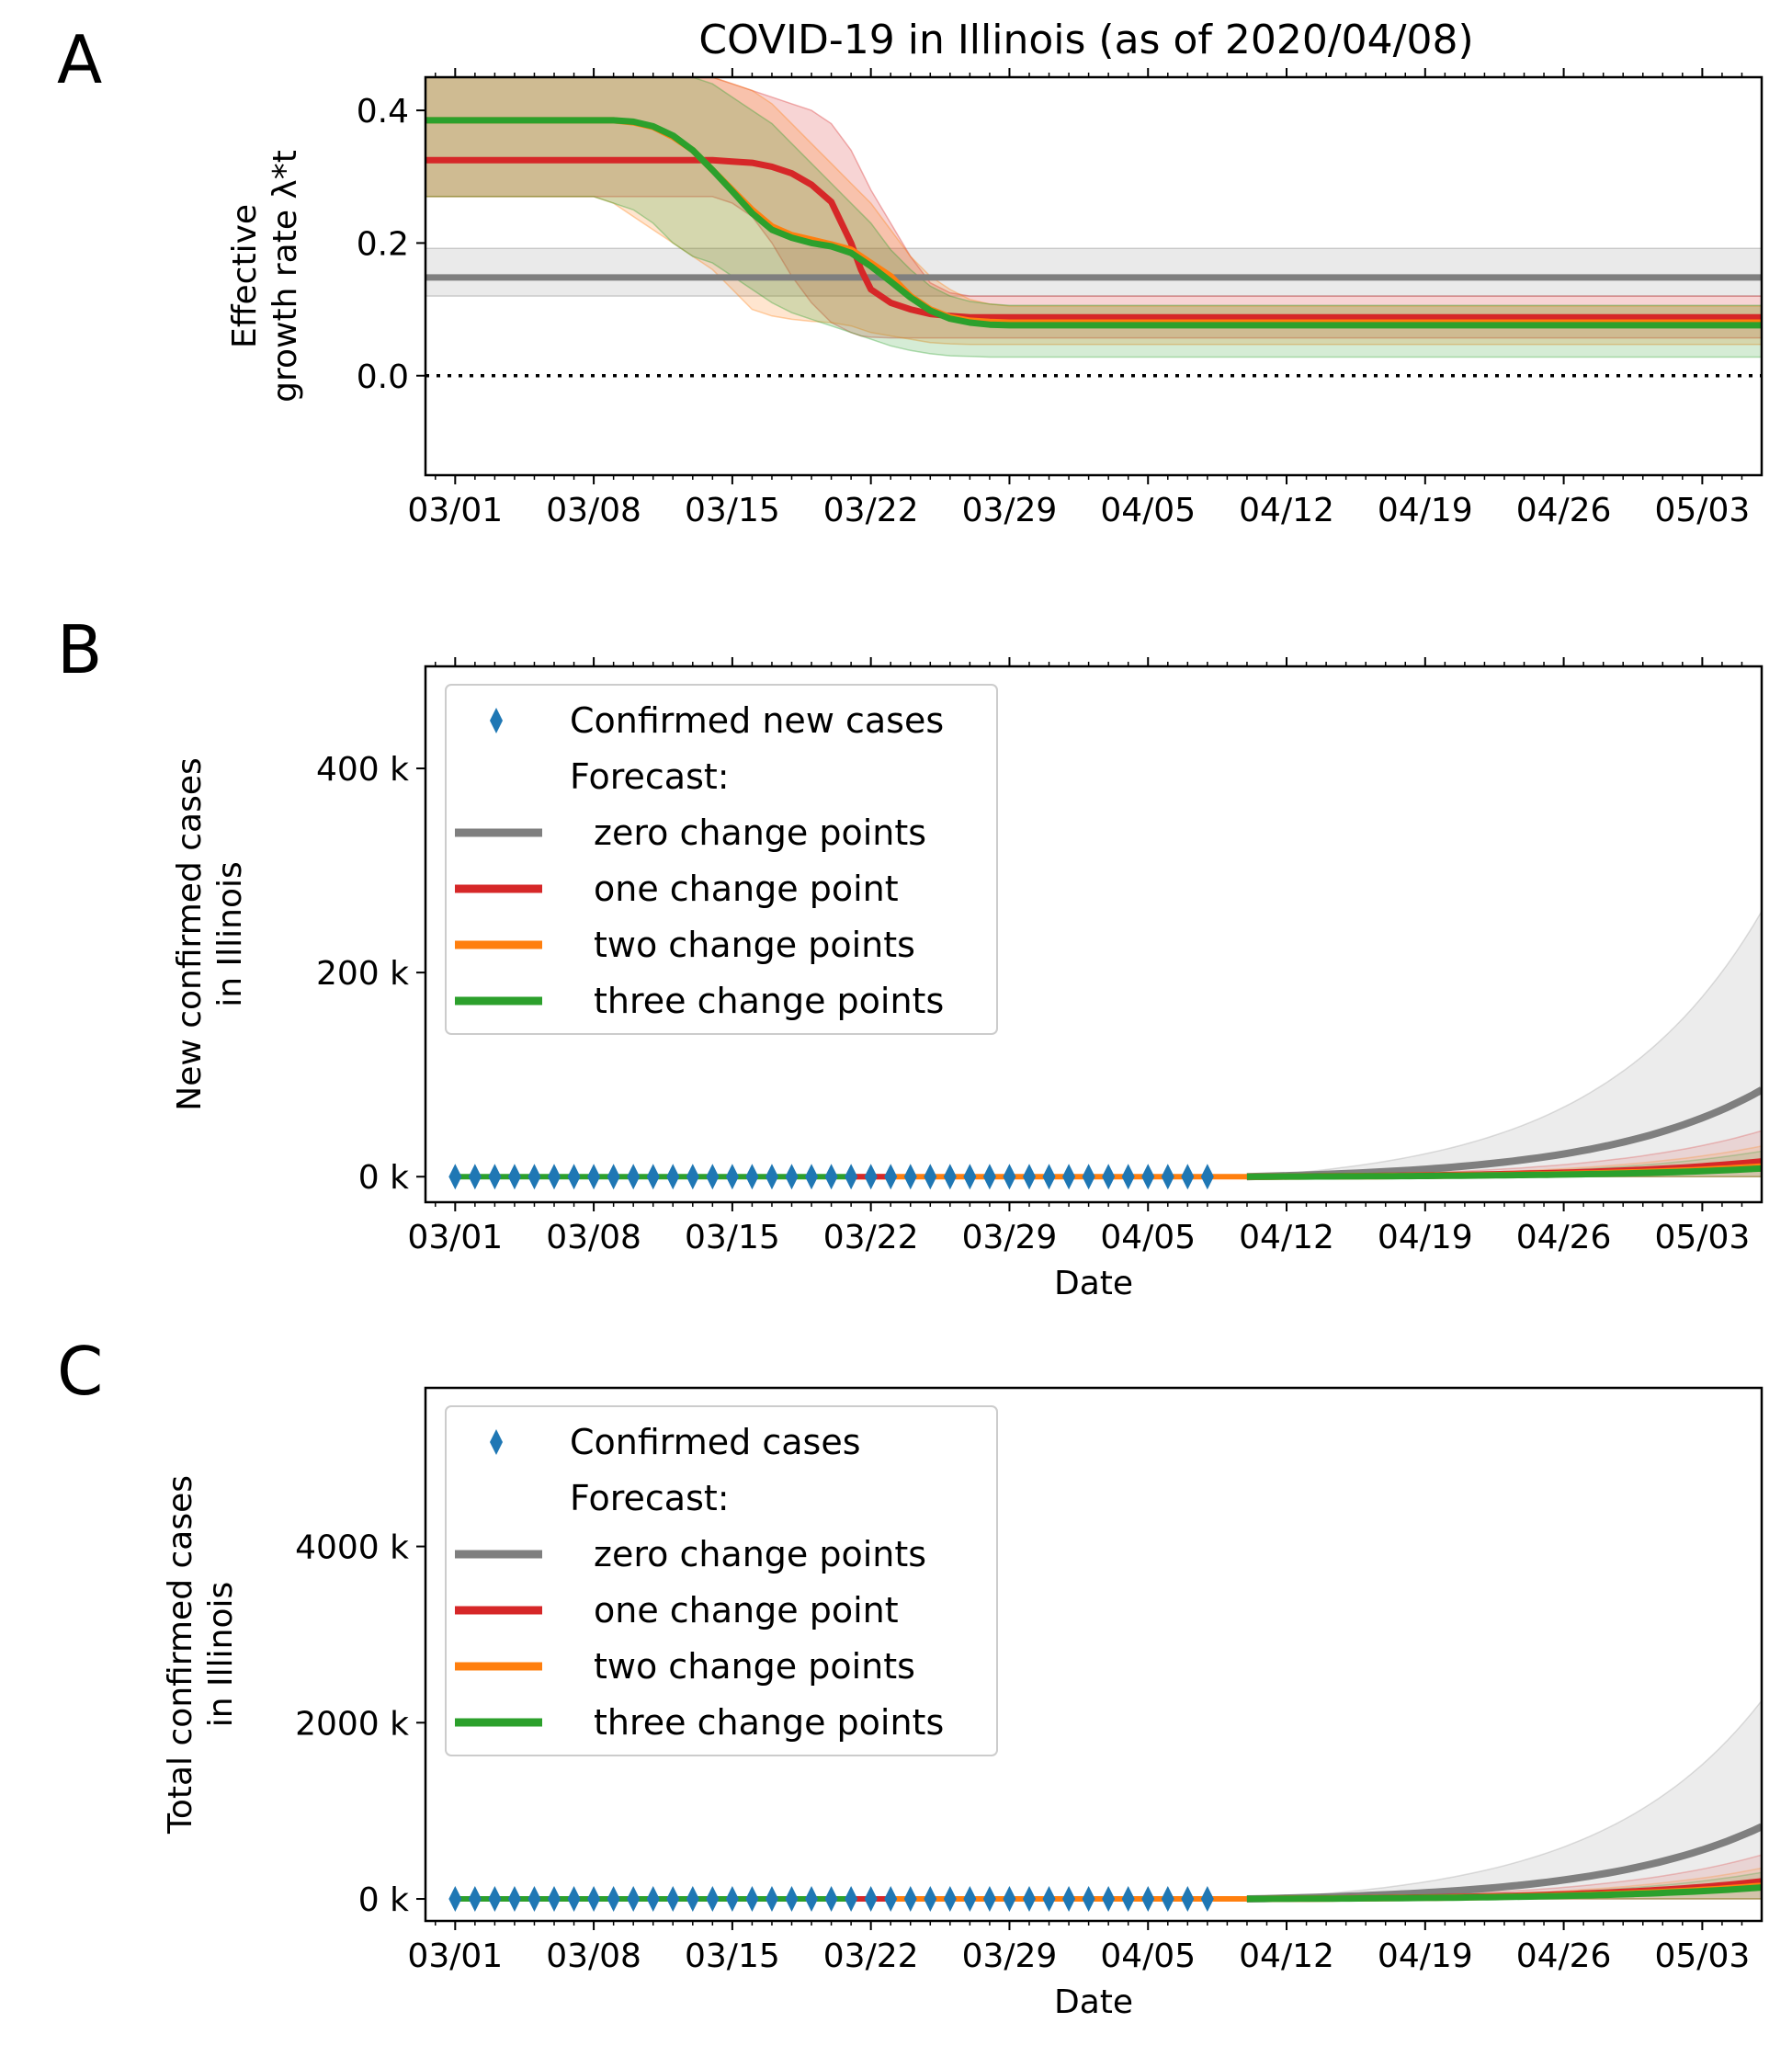  I want to click on series-line-three, so click(1093, 223).